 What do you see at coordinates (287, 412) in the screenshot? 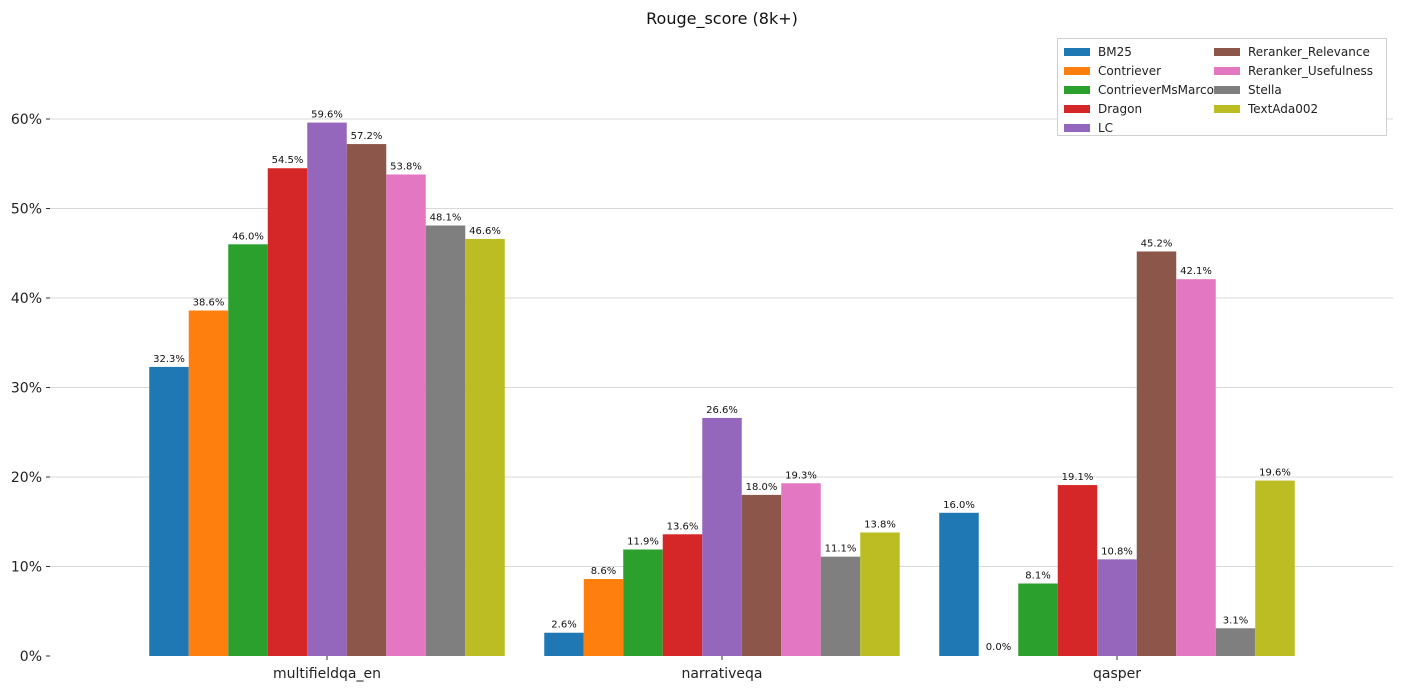
I see `bar-dragon-multifieldqa-en` at bounding box center [287, 412].